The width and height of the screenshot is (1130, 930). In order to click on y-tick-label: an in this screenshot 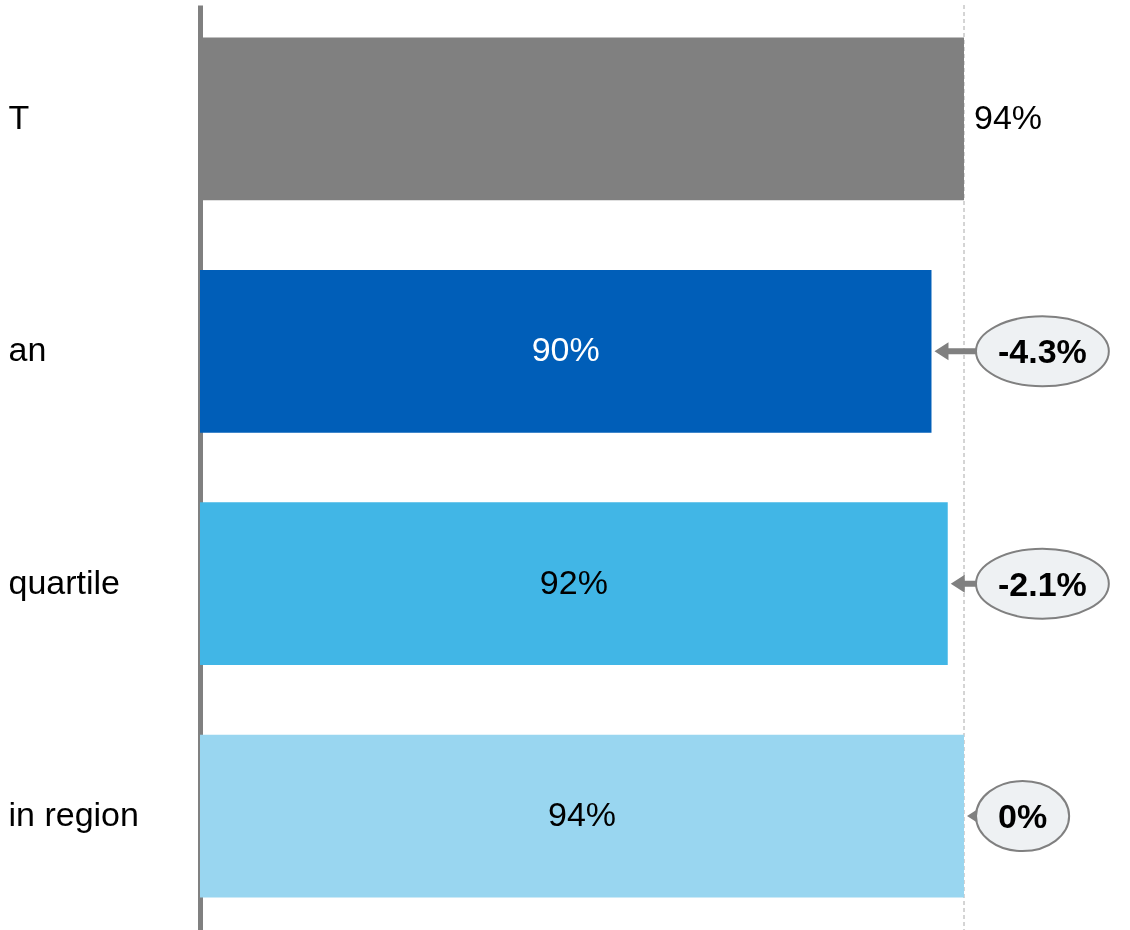, I will do `click(27, 349)`.